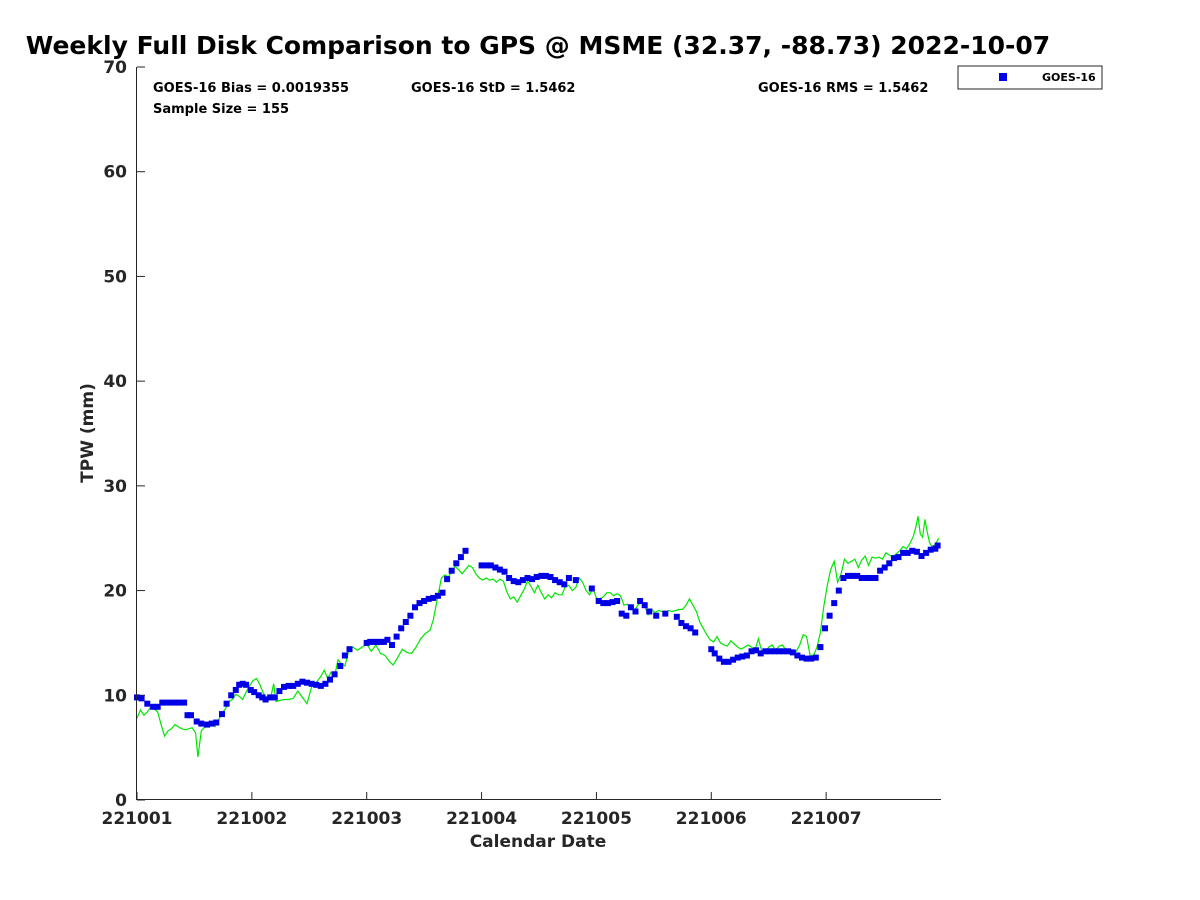  What do you see at coordinates (538, 799) in the screenshot?
I see `plot-frame-bottom` at bounding box center [538, 799].